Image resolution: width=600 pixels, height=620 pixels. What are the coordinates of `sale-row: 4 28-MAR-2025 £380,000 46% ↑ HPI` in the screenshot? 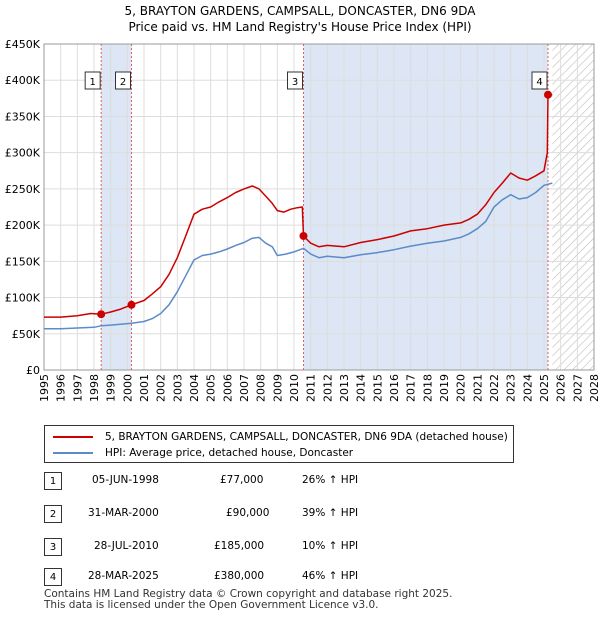 It's located at (244, 577).